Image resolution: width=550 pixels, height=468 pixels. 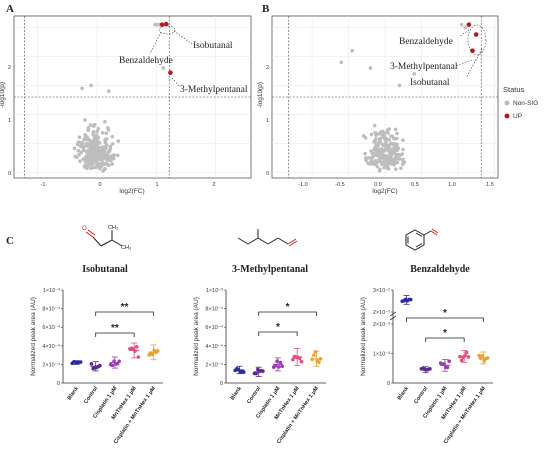 I want to click on ytick-label: 1×10⁻³, so click(x=381, y=355).